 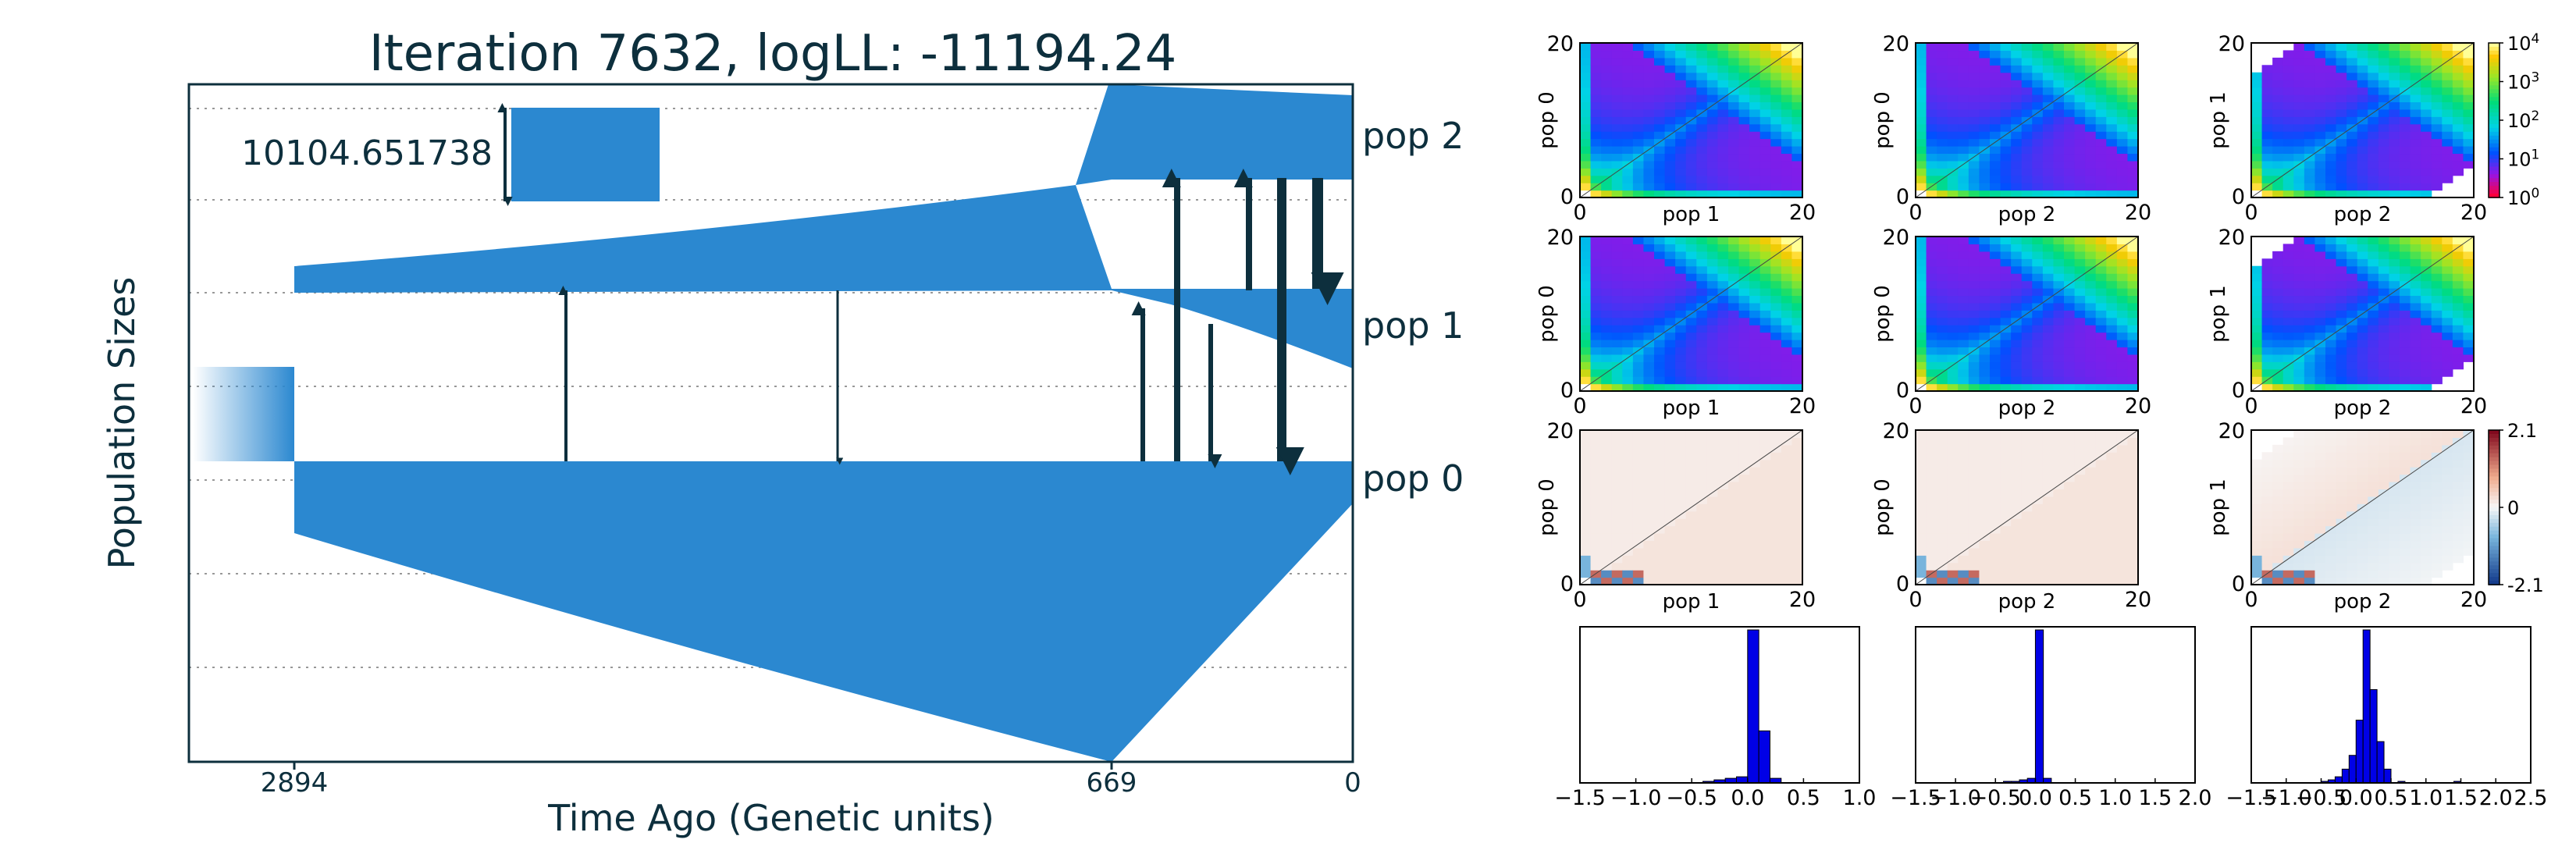 I want to click on histogram: −1.5 −1.0 −0.5 0.0 0.5 1.0, so click(x=1715, y=718).